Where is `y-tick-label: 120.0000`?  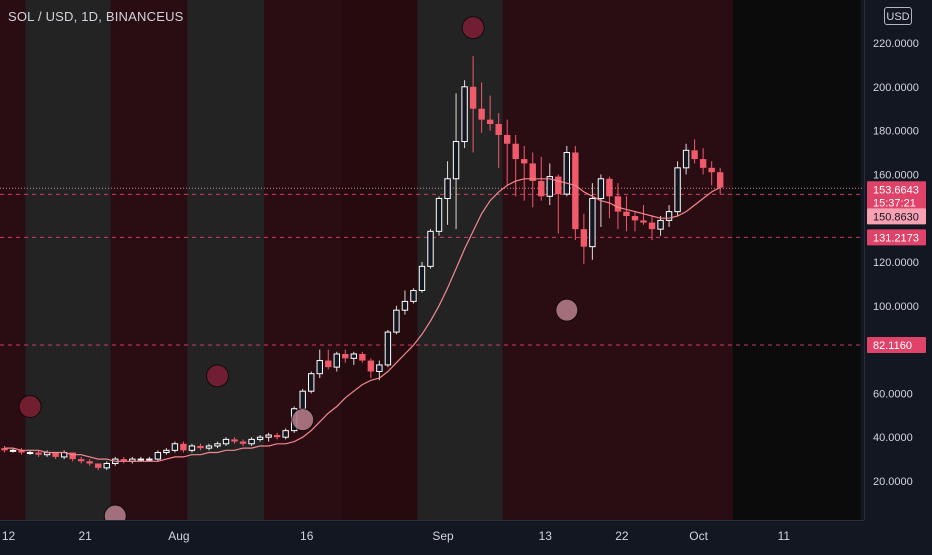
y-tick-label: 120.0000 is located at coordinates (896, 263).